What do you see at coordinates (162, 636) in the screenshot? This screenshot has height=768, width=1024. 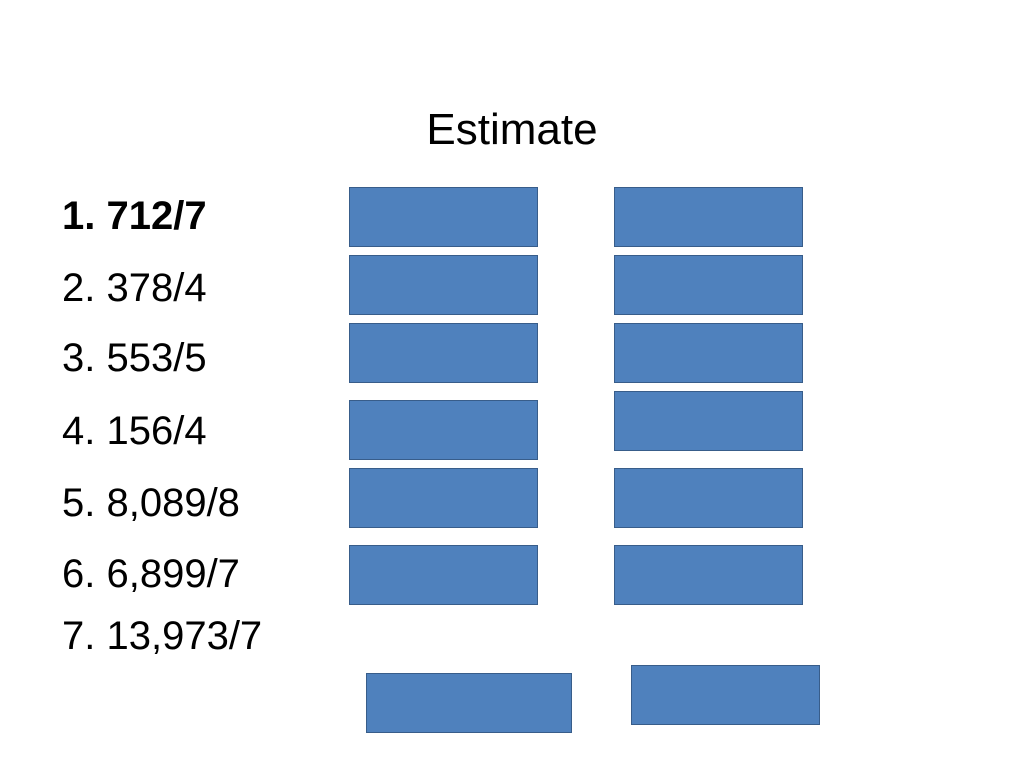 I see `list-item: 7. 13,973/7` at bounding box center [162, 636].